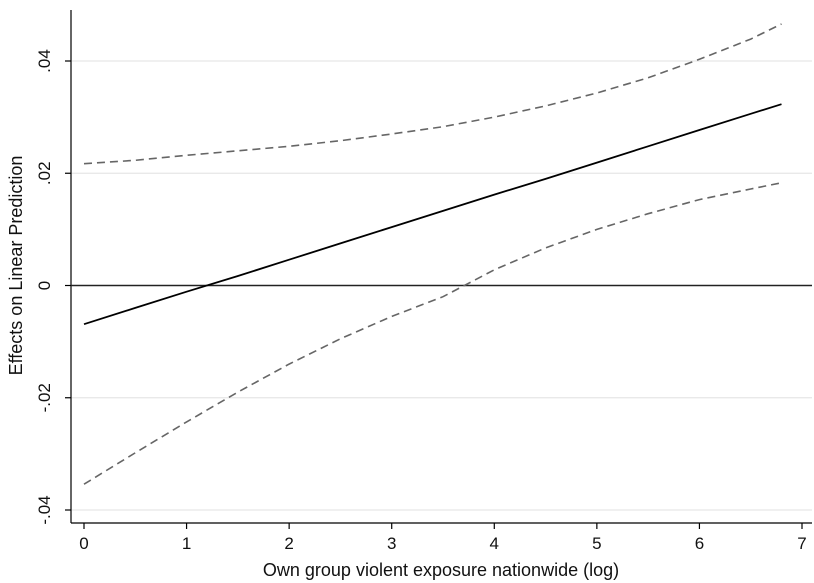 This screenshot has height=583, width=814. What do you see at coordinates (391, 543) in the screenshot?
I see `x-tick-label: 3` at bounding box center [391, 543].